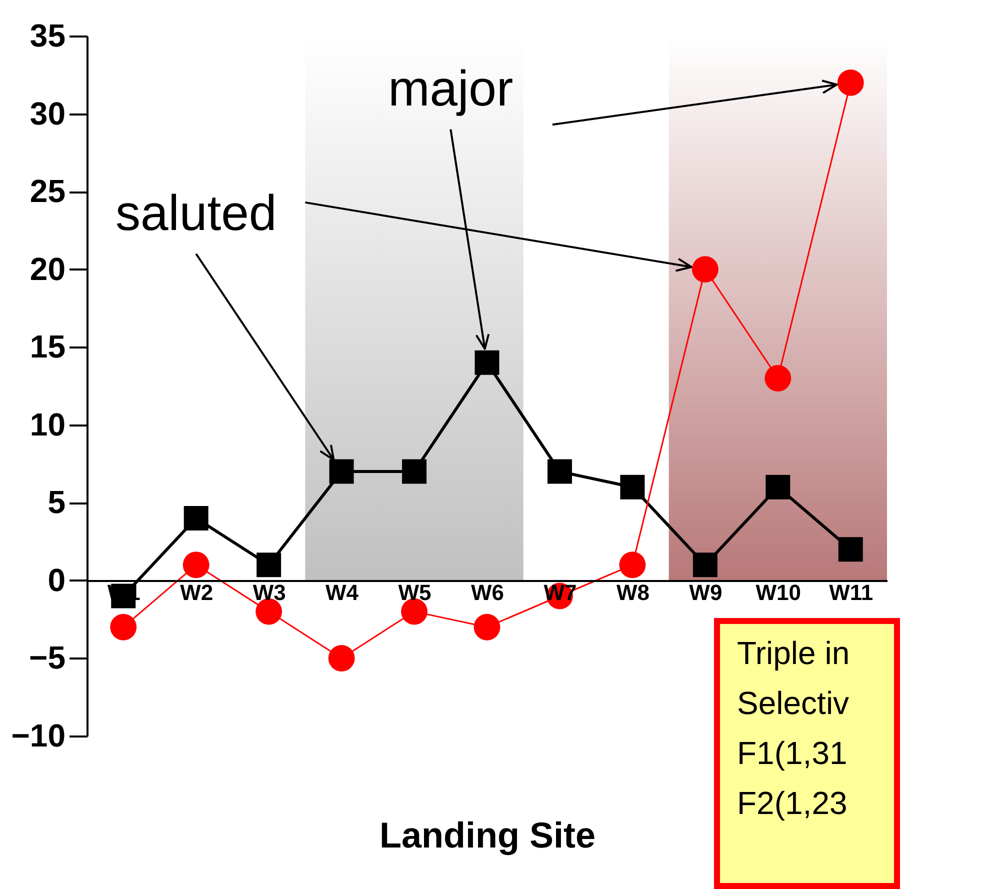  I want to click on x-tick-label: W6, so click(487, 592).